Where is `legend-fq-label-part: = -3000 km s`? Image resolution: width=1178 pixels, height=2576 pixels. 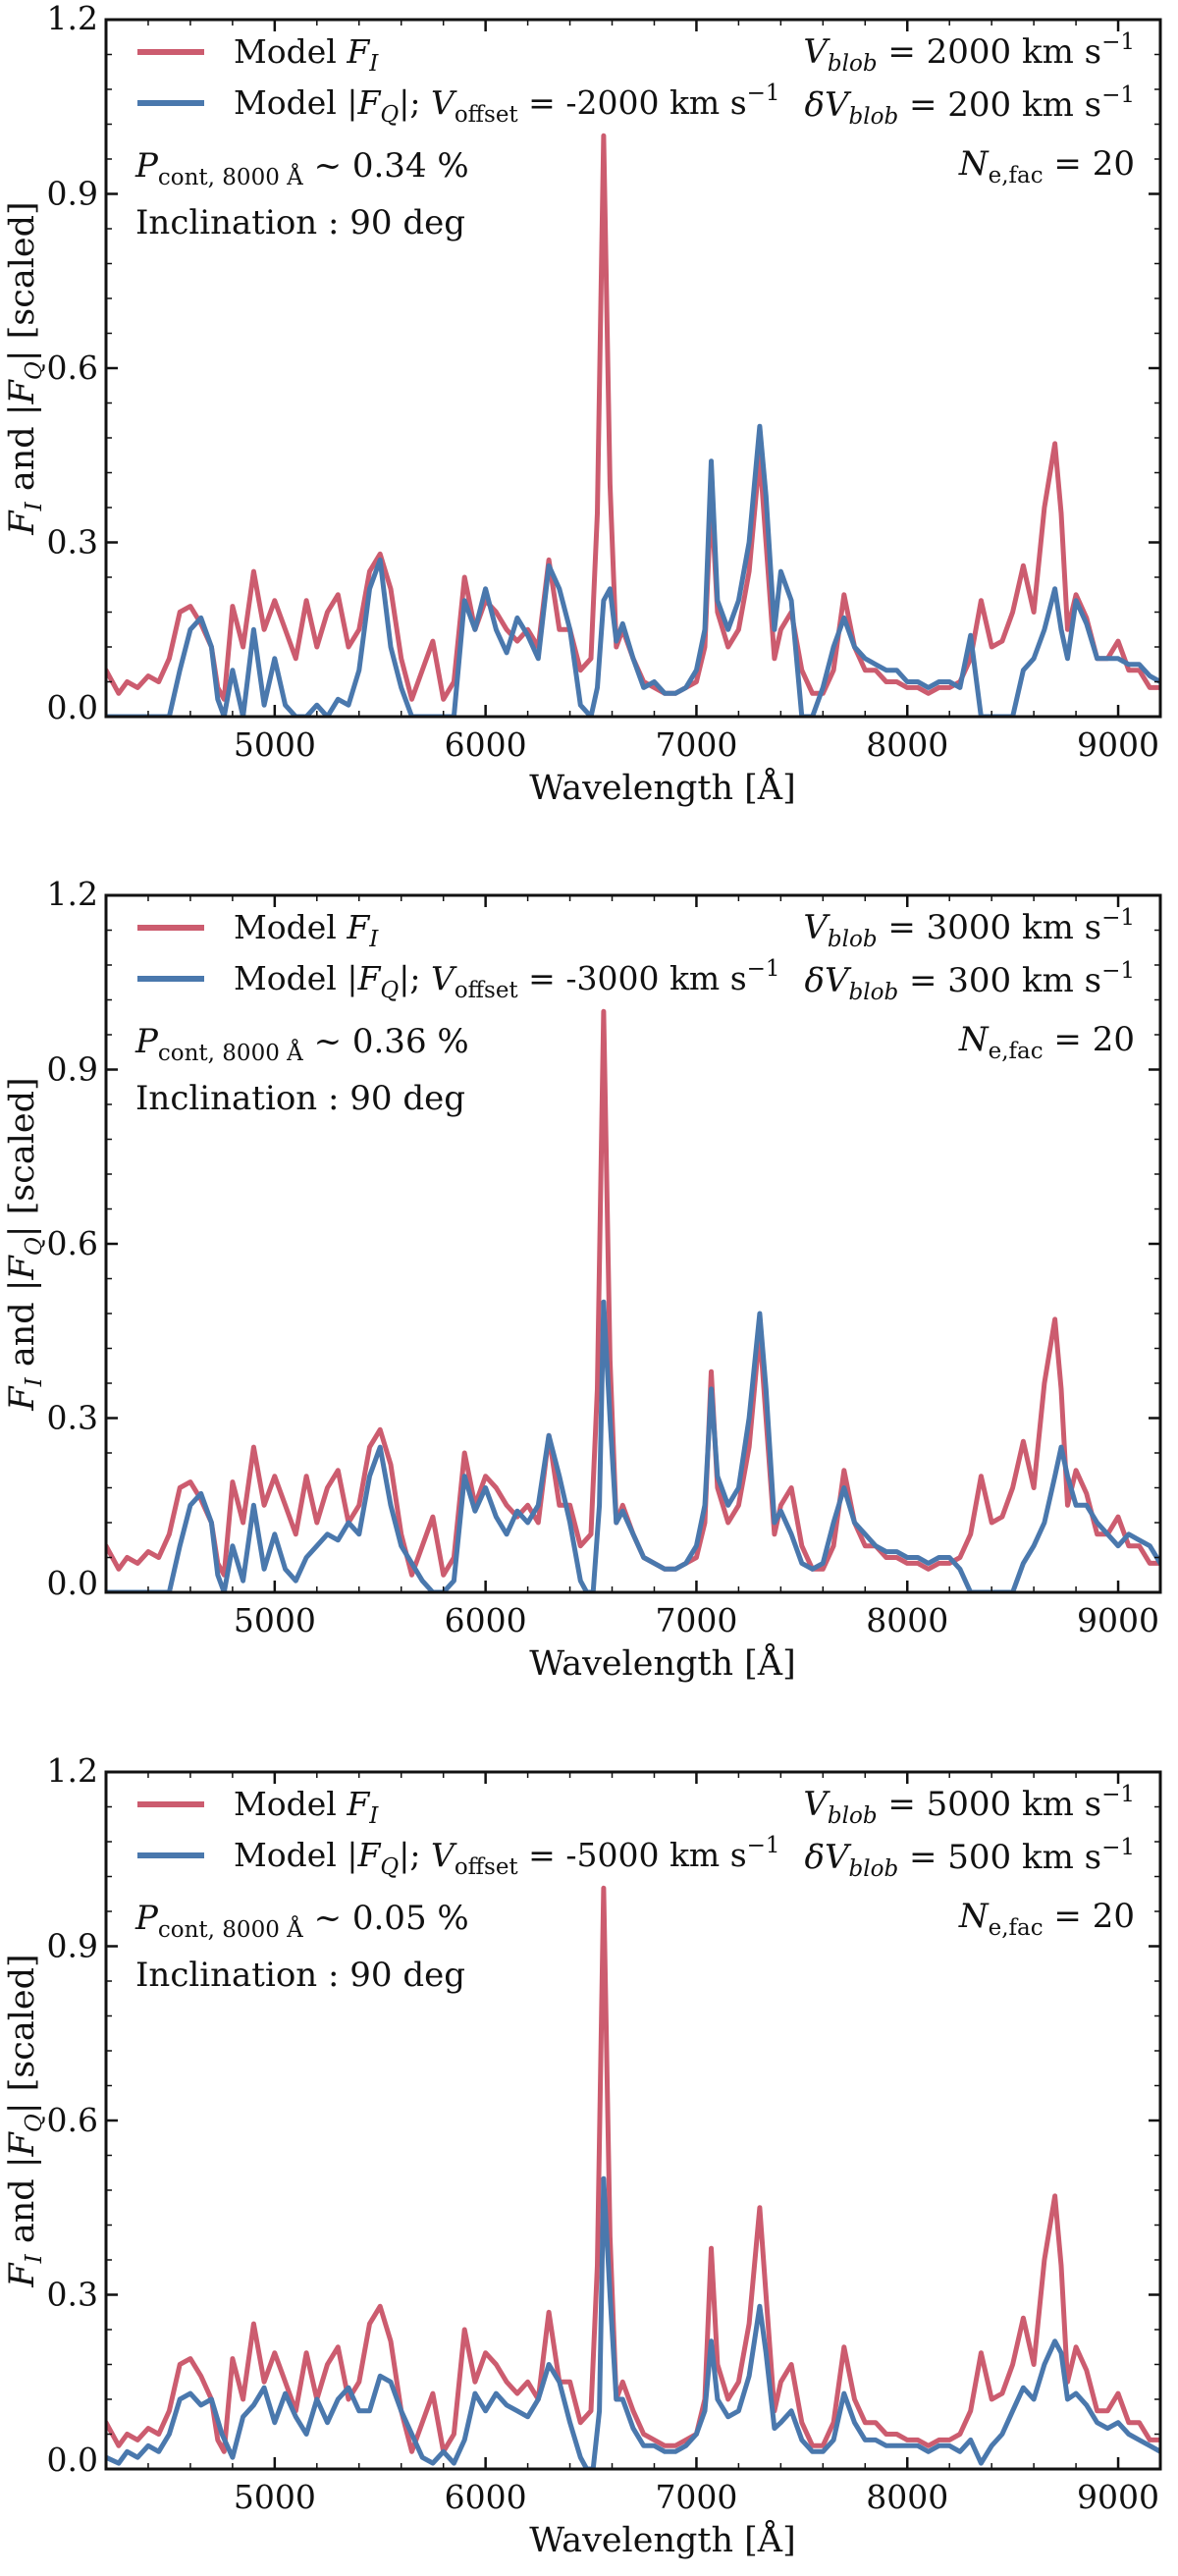
legend-fq-label-part: = -3000 km s is located at coordinates (633, 978).